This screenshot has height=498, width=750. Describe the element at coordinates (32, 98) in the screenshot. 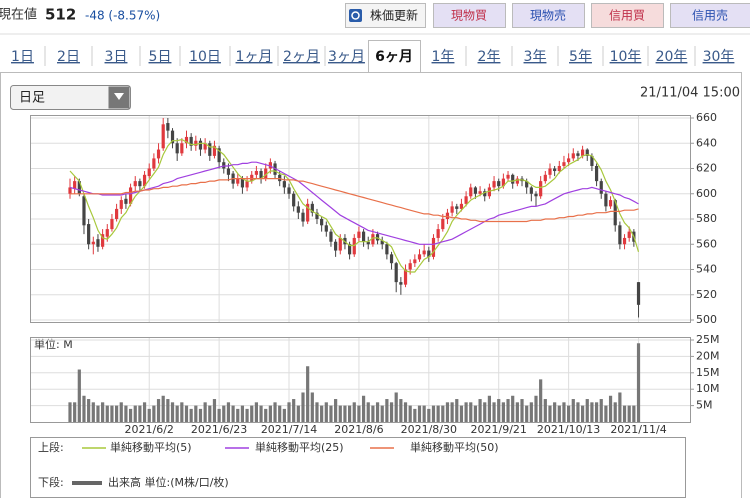

I see `select-text: 日足` at that location.